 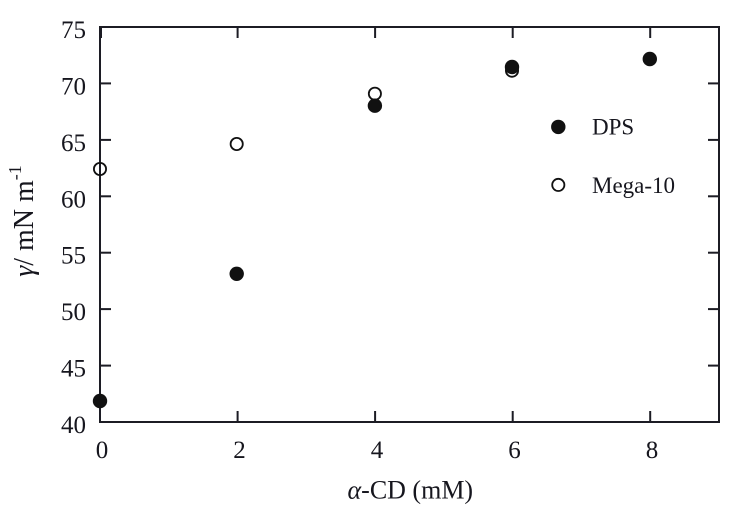 What do you see at coordinates (633, 185) in the screenshot?
I see `svg-text: Mega-10` at bounding box center [633, 185].